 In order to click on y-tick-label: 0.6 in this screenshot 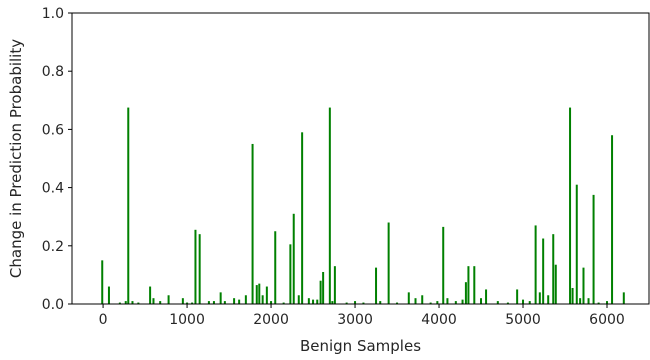, I will do `click(53, 130)`.